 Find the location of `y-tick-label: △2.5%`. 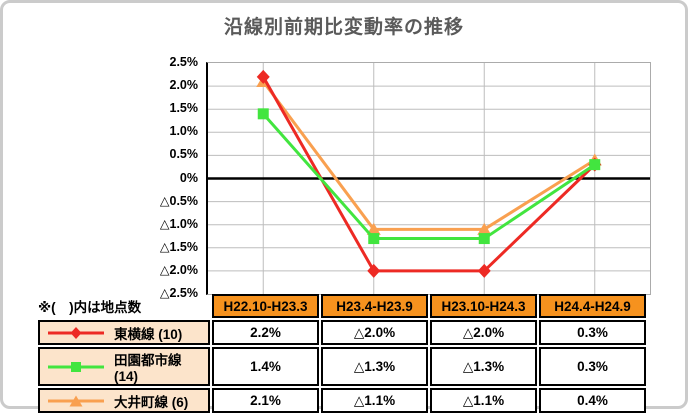

y-tick-label: △2.5% is located at coordinates (178, 293).